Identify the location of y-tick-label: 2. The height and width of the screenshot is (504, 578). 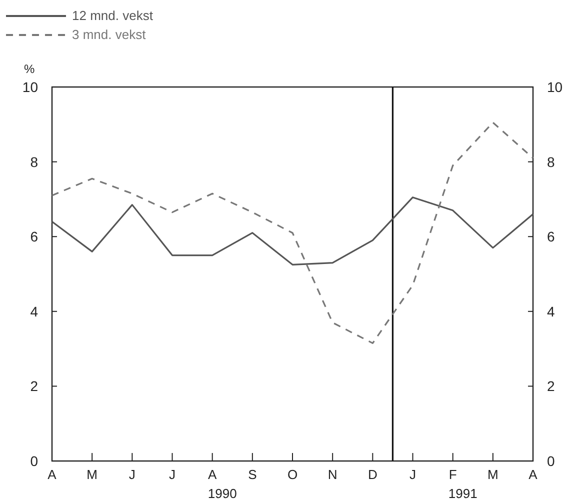
(34, 386).